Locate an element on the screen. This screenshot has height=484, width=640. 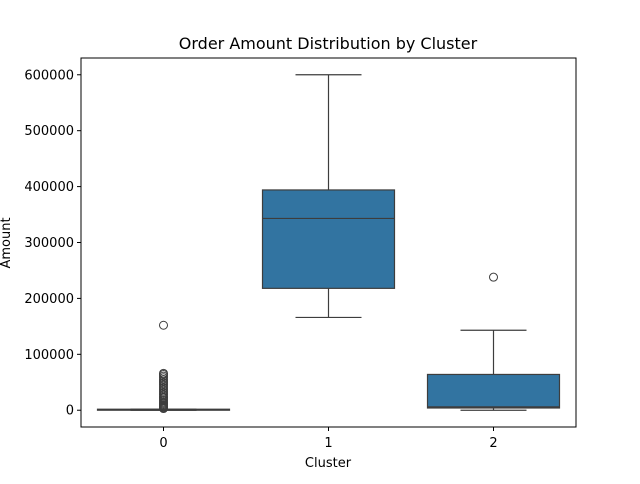
y-axis-label: Amount is located at coordinates (7, 242).